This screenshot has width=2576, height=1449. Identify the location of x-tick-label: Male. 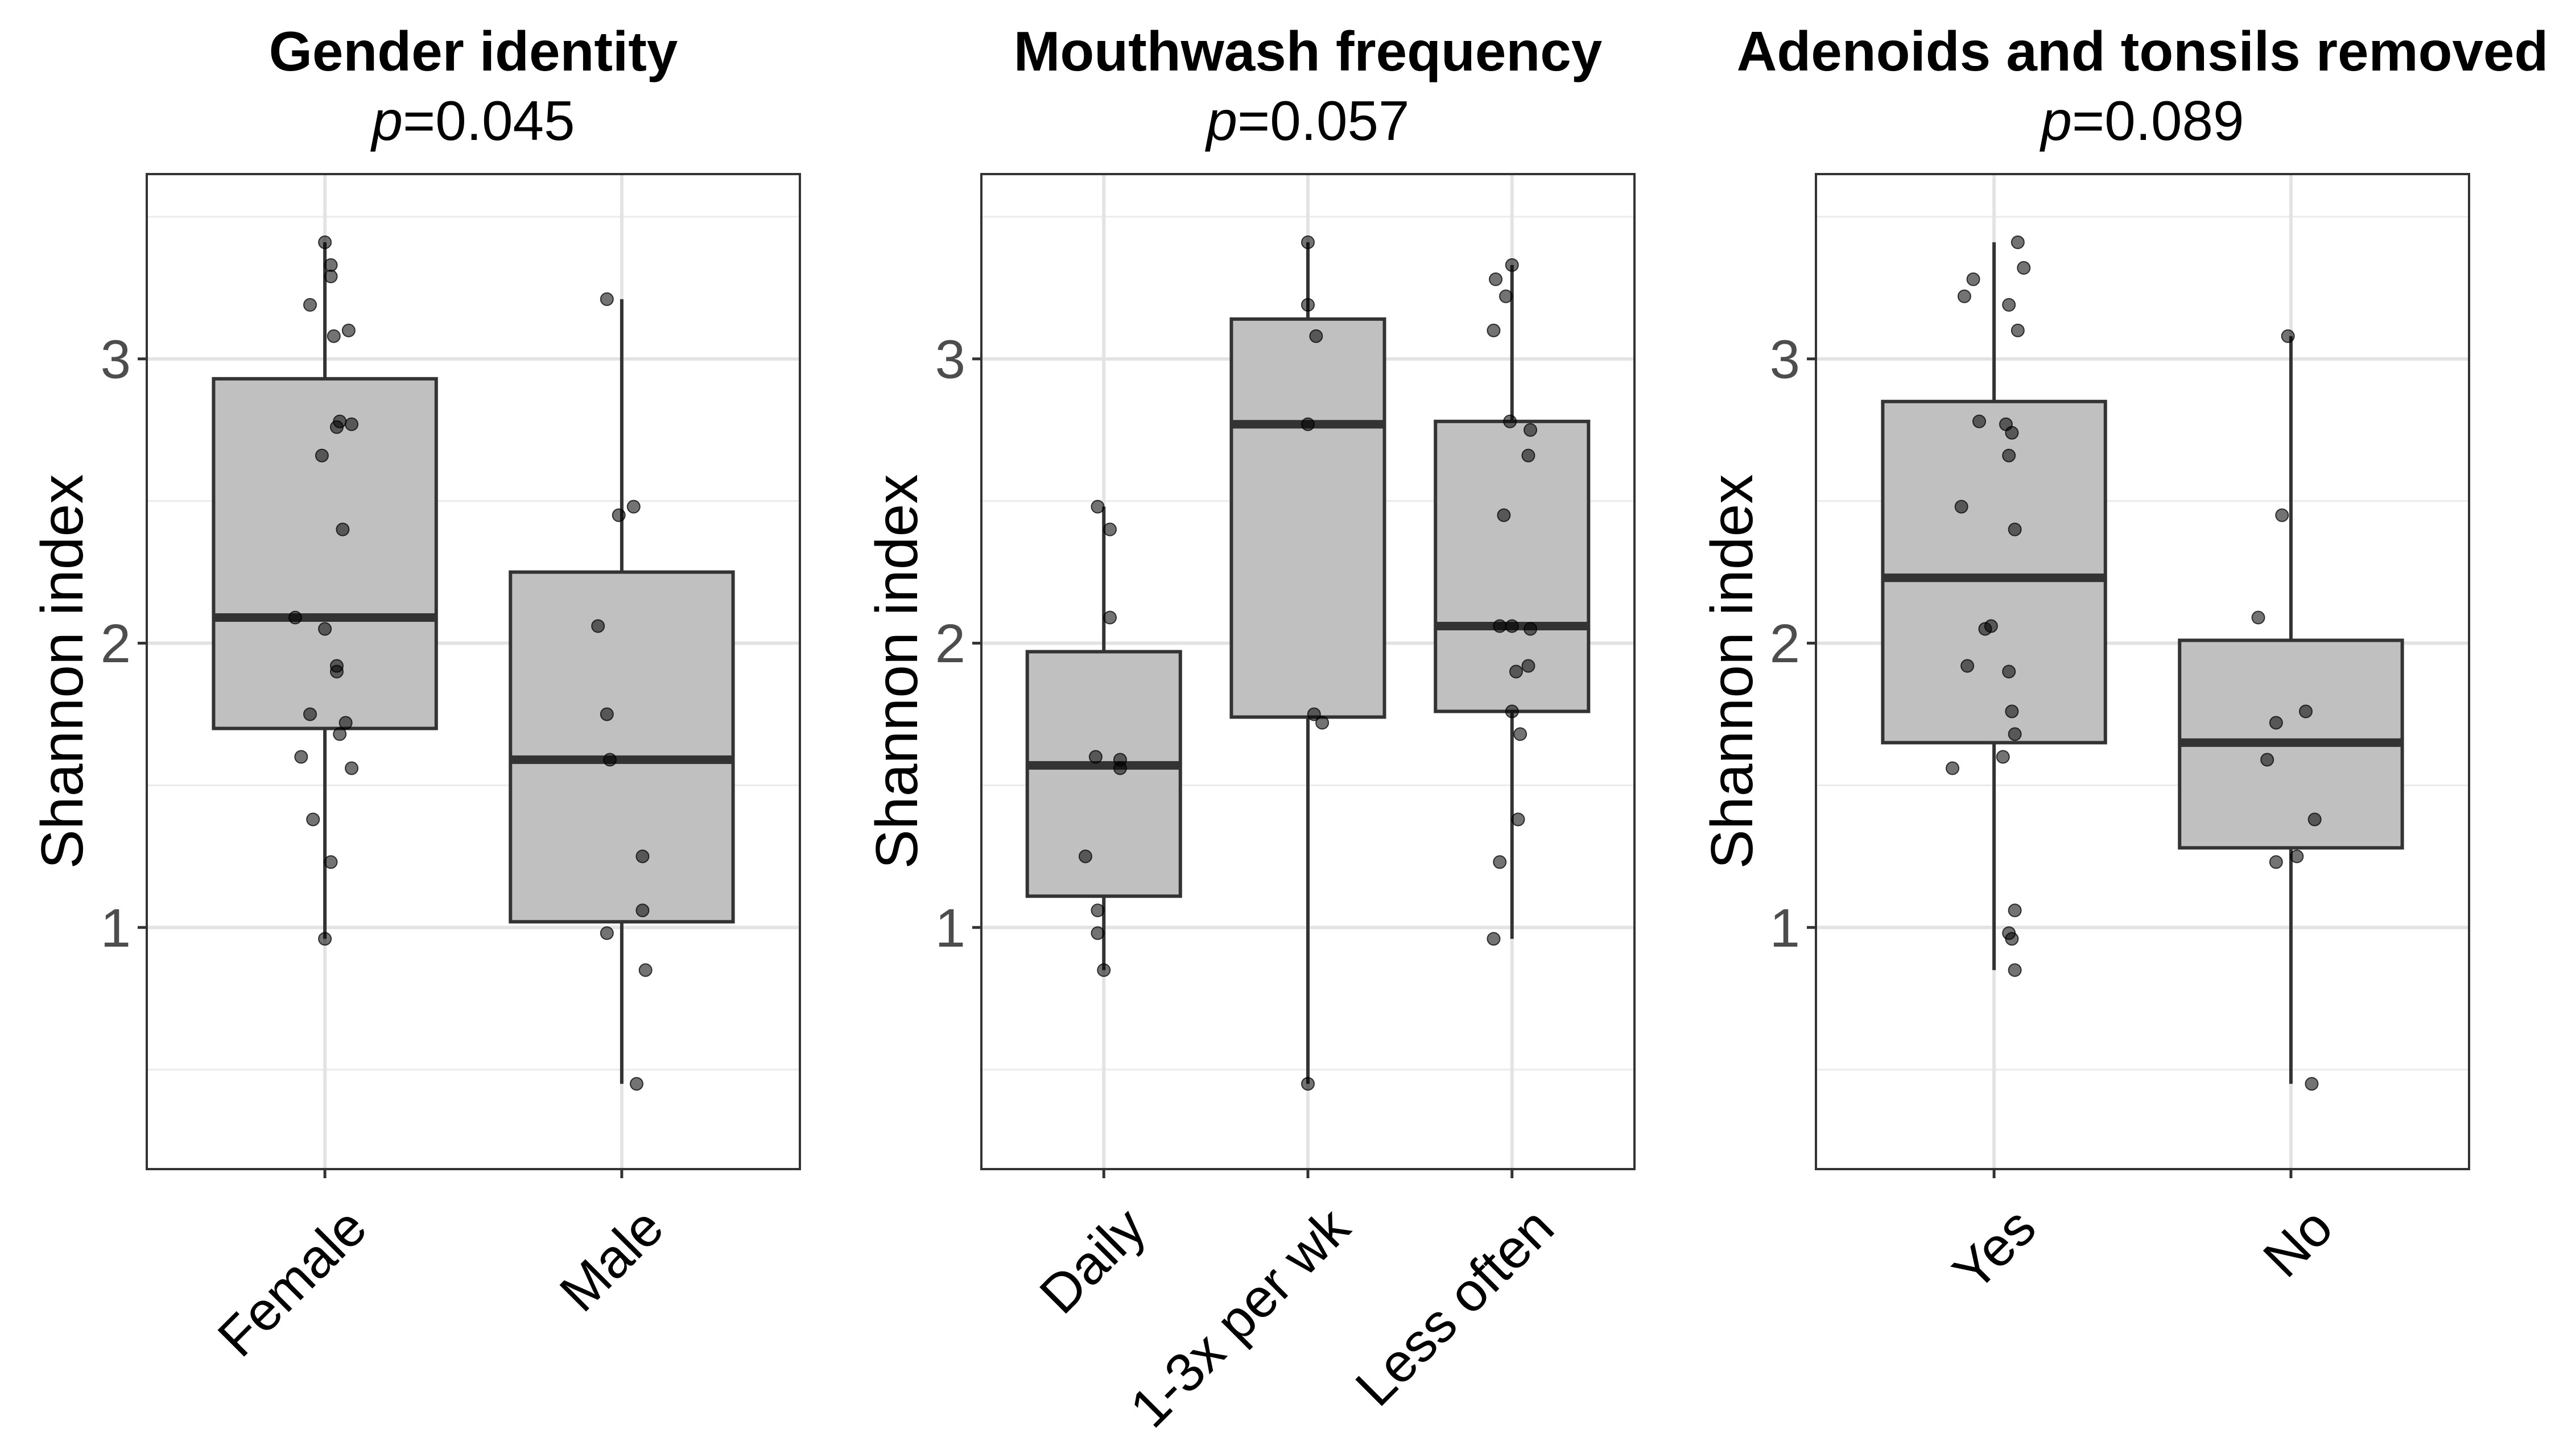
(612, 1260).